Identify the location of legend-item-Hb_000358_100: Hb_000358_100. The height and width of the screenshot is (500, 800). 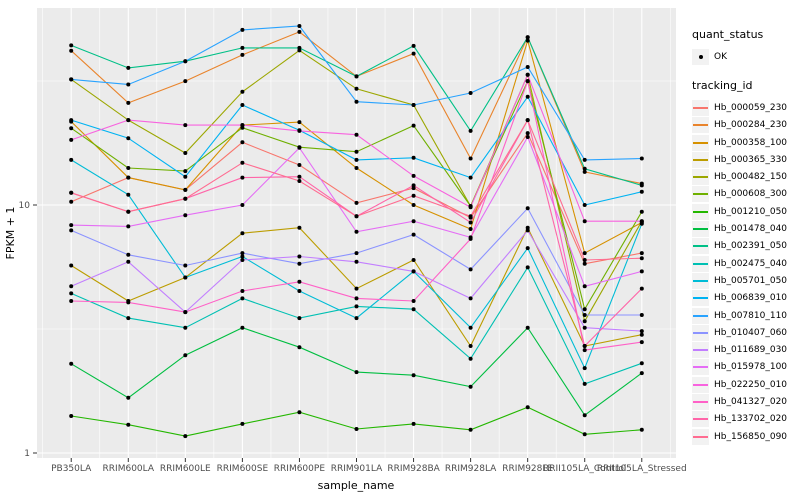
(746, 142).